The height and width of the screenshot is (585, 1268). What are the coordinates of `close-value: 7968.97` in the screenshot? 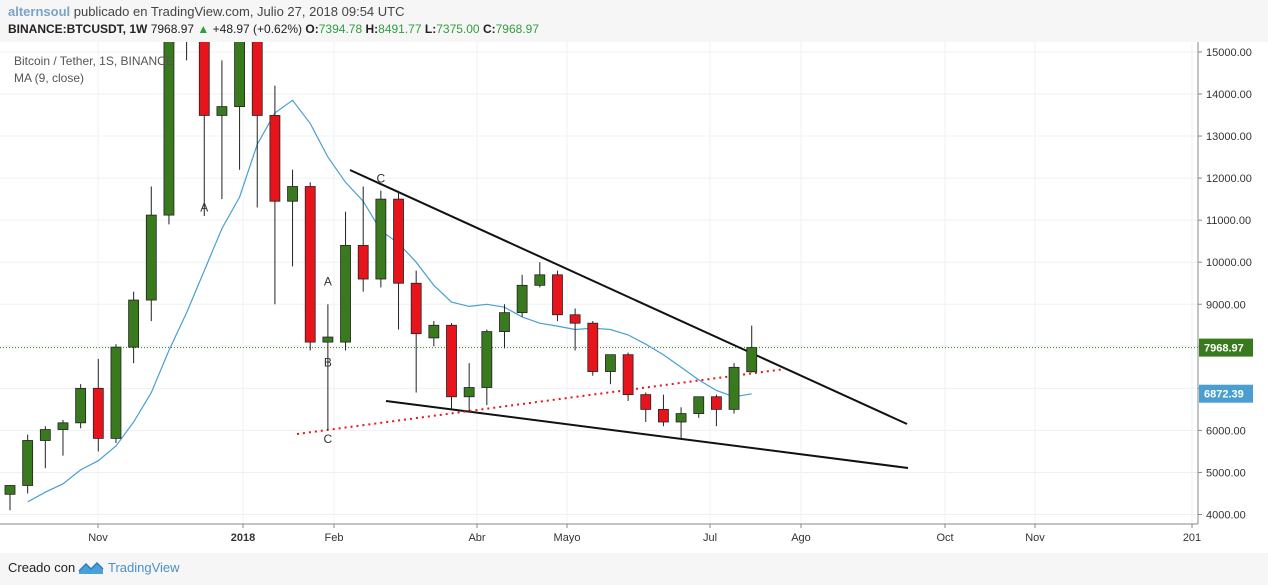 It's located at (517, 29).